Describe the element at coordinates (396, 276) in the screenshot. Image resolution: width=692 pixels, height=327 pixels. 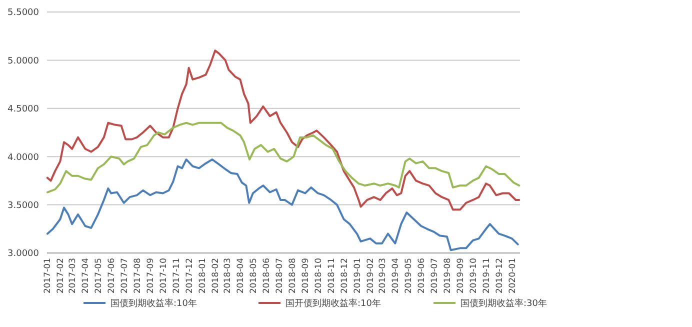
I see `x-tick-label: 2019-04` at that location.